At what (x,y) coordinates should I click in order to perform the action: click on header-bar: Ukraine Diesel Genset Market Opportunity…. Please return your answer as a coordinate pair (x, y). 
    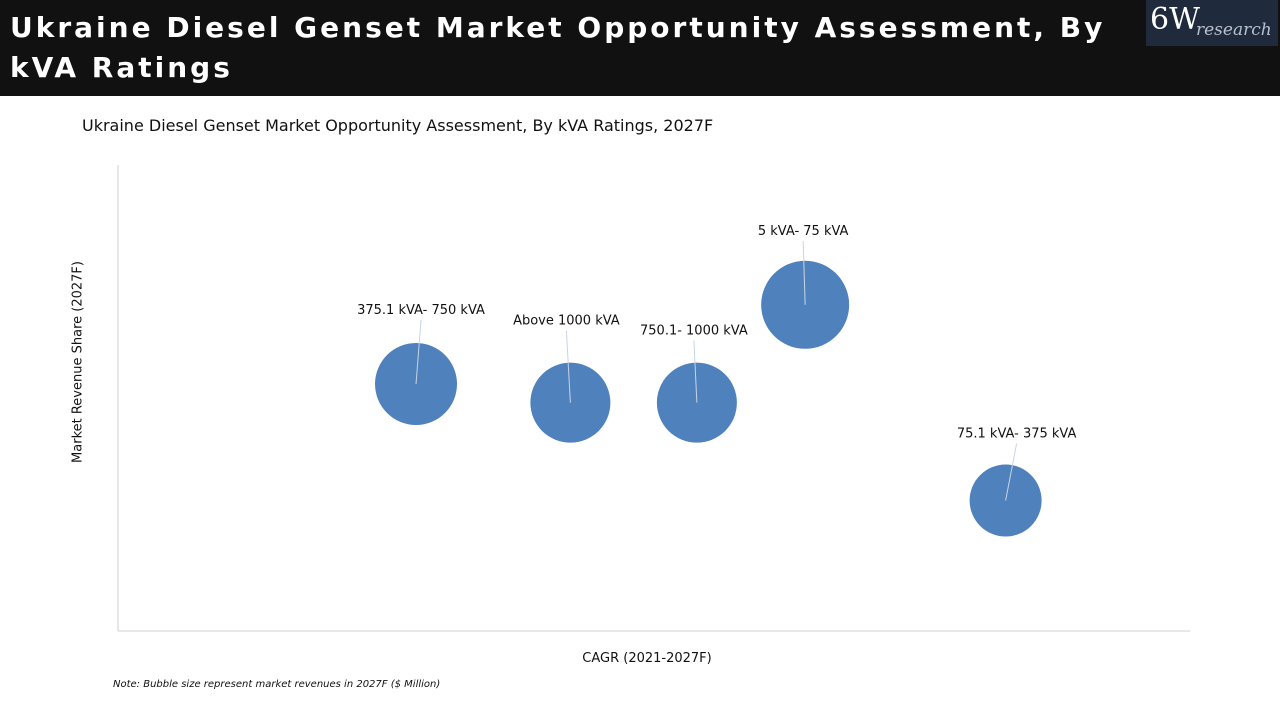
    Looking at the image, I should click on (640, 48).